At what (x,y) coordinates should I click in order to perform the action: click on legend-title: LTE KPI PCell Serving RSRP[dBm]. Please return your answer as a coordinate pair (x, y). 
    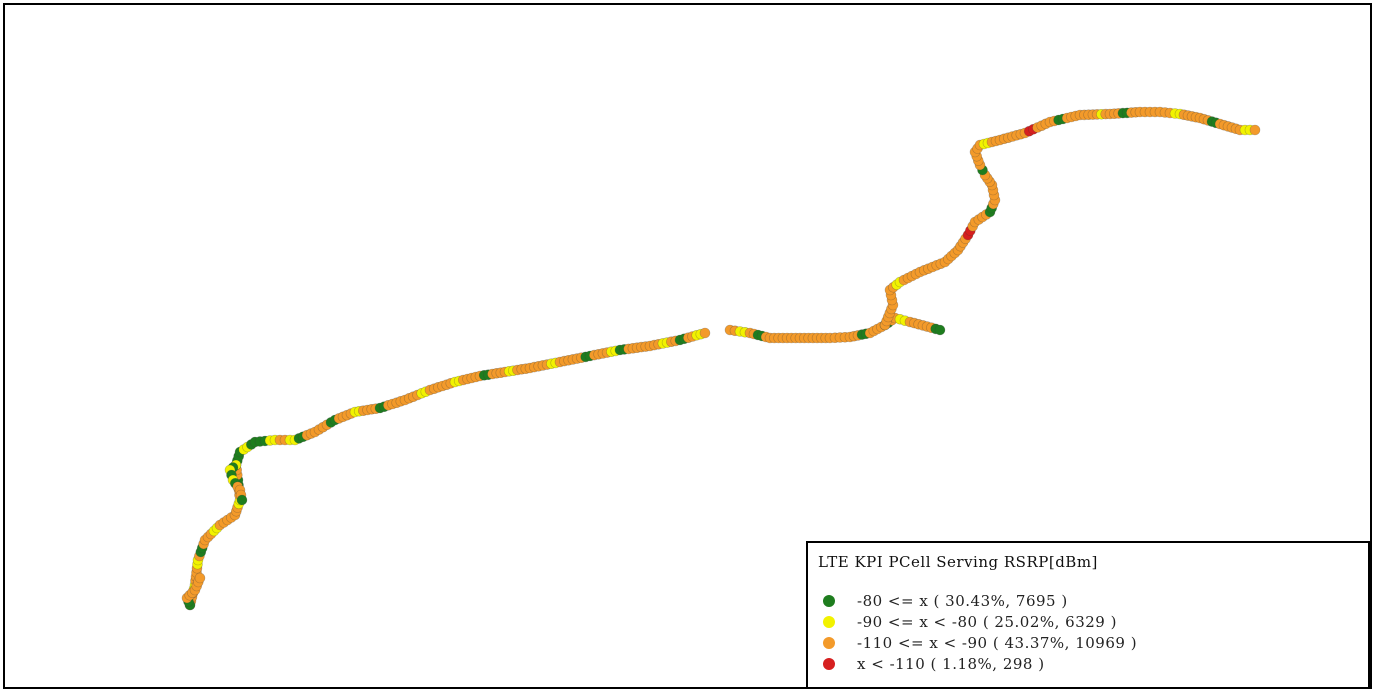
    Looking at the image, I should click on (958, 562).